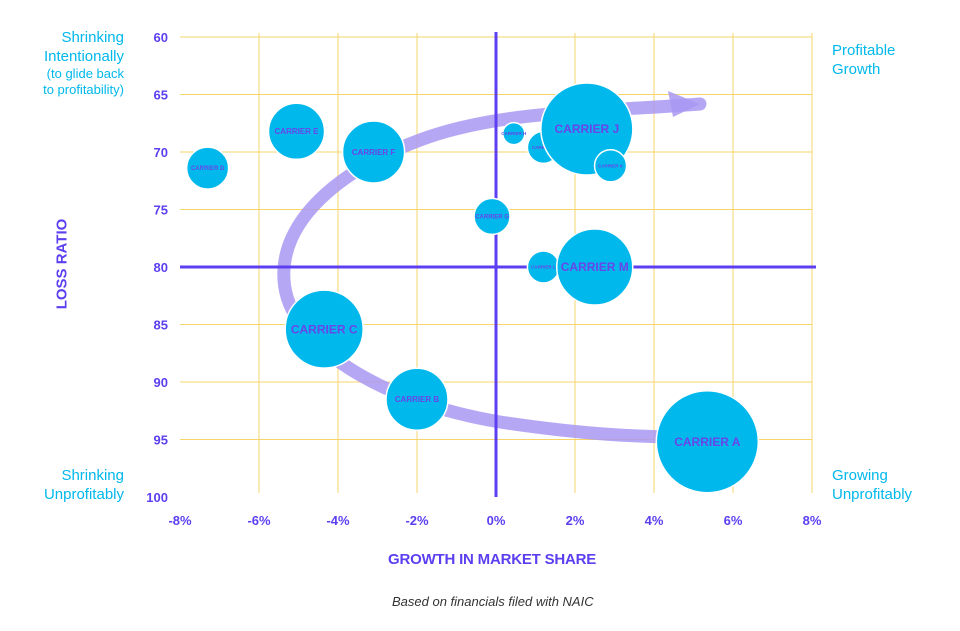 Image resolution: width=960 pixels, height=631 pixels. I want to click on y-tick-label: 80, so click(161, 267).